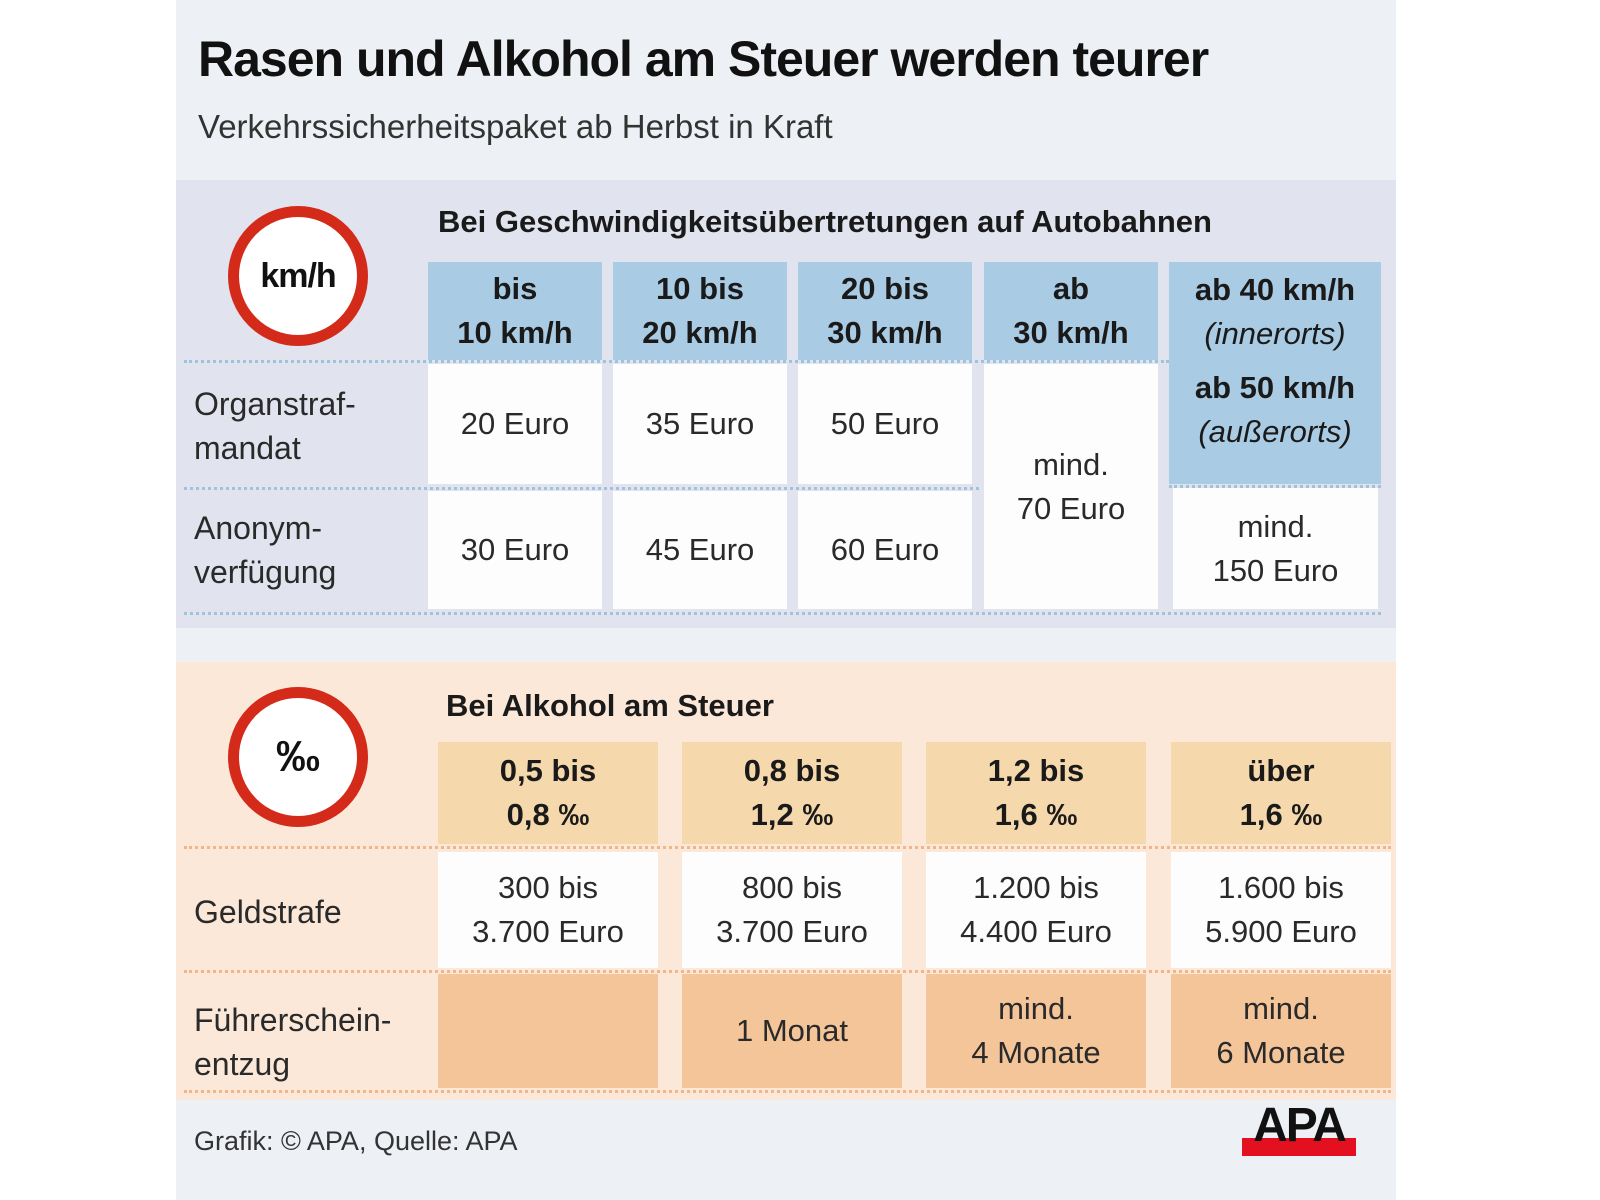  Describe the element at coordinates (265, 550) in the screenshot. I see `row-label-anonymverfuegung: Anonym-verfügung` at that location.